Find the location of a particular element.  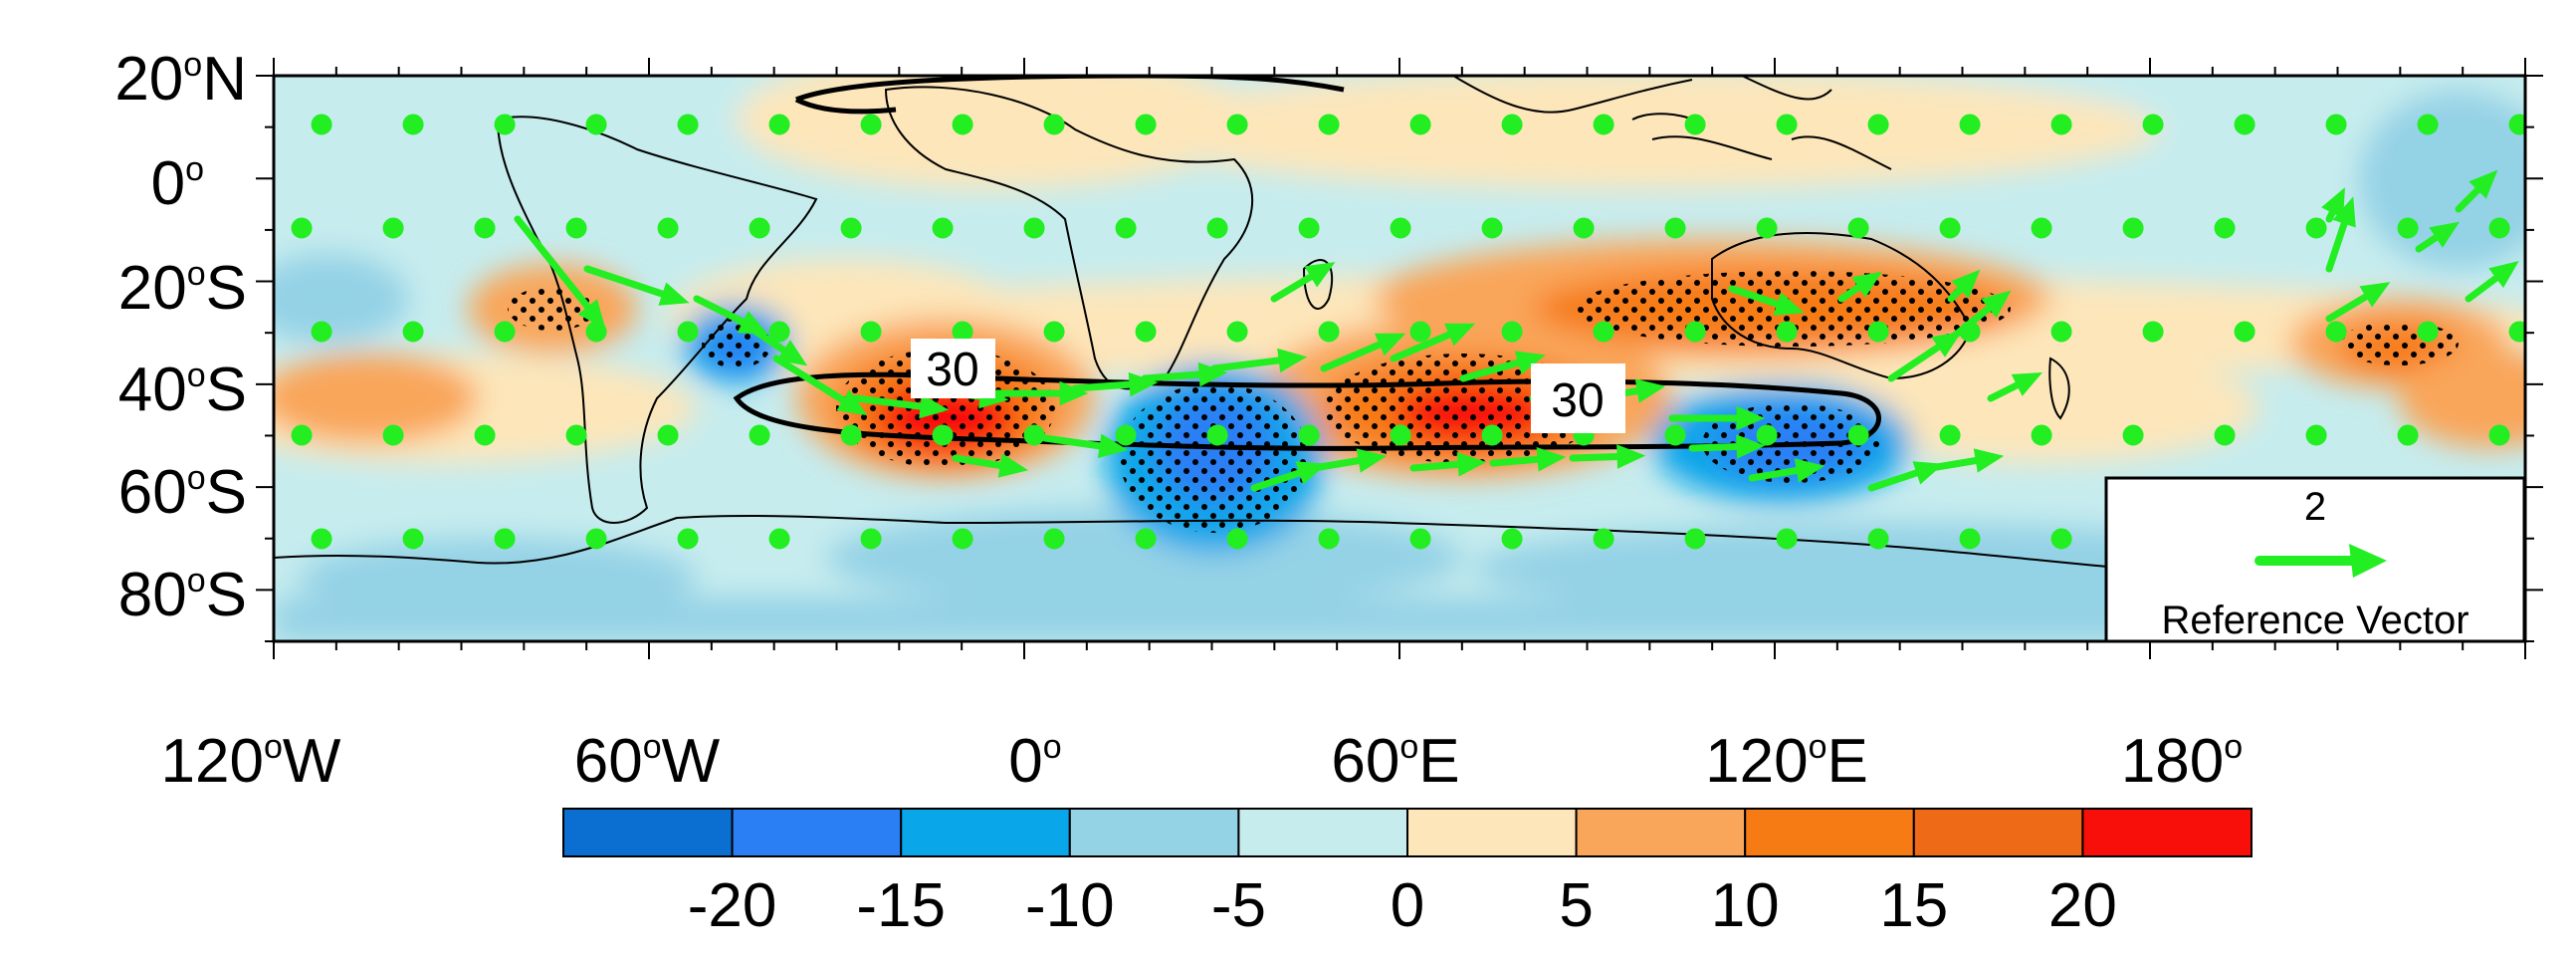

reference-vector-box: 2 Reference Vector is located at coordinates (2315, 559).